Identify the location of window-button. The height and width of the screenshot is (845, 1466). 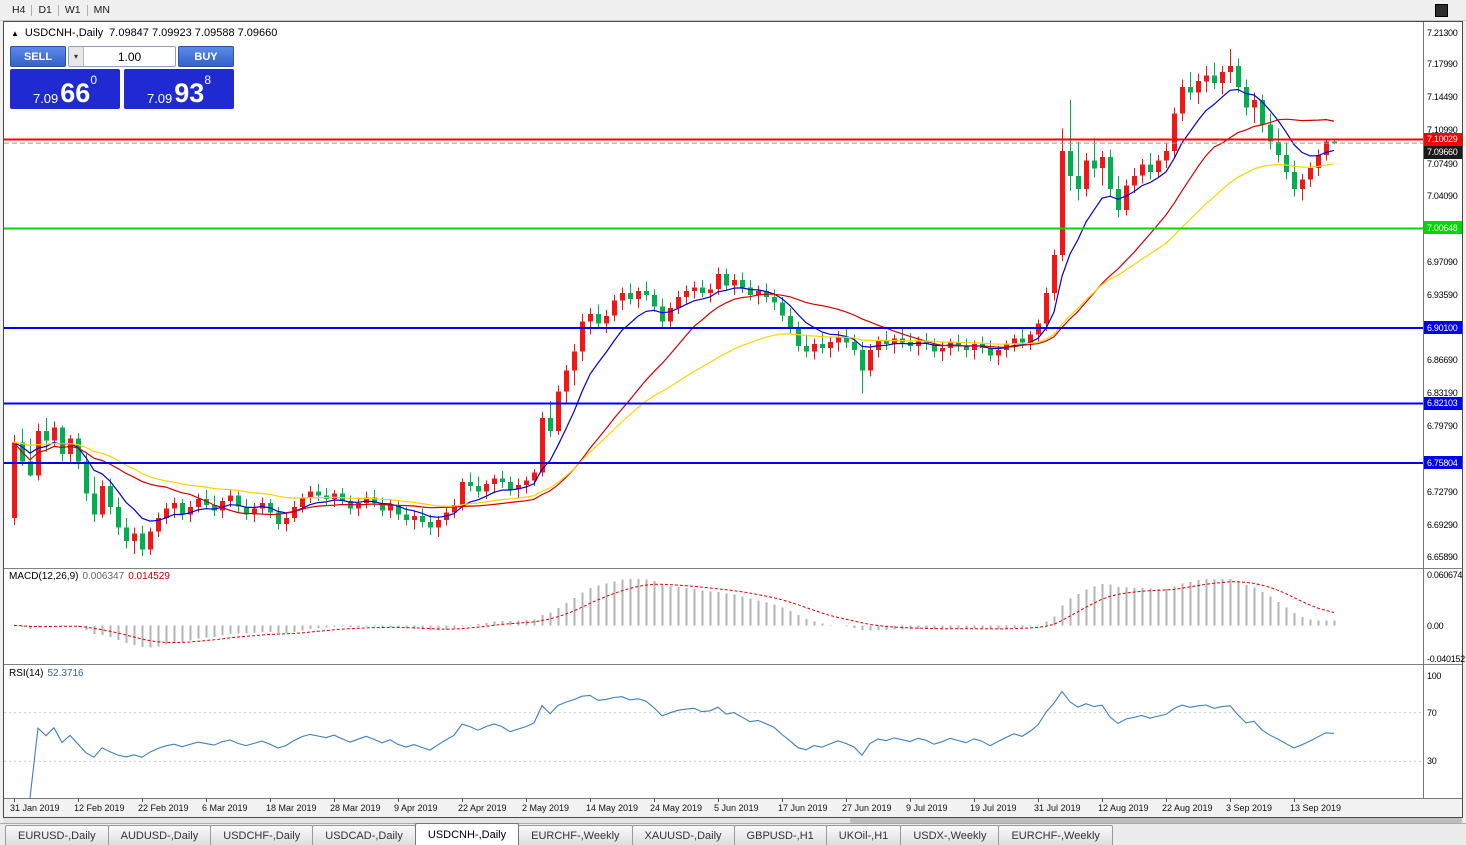
(1441, 10).